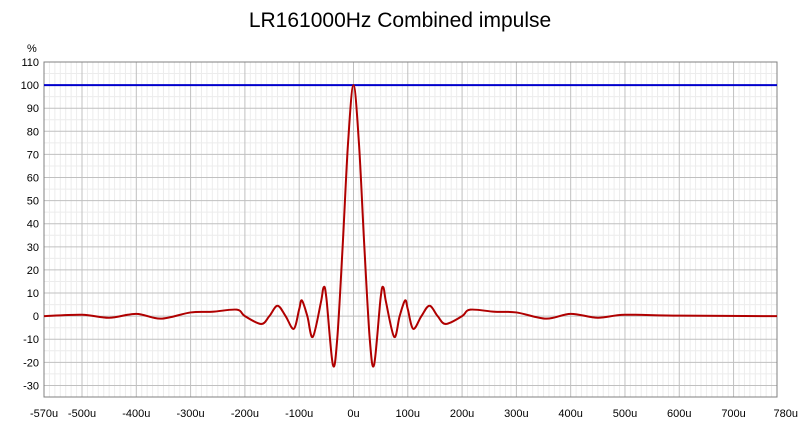 The height and width of the screenshot is (427, 800). What do you see at coordinates (191, 414) in the screenshot?
I see `x-tick-label: -300u` at bounding box center [191, 414].